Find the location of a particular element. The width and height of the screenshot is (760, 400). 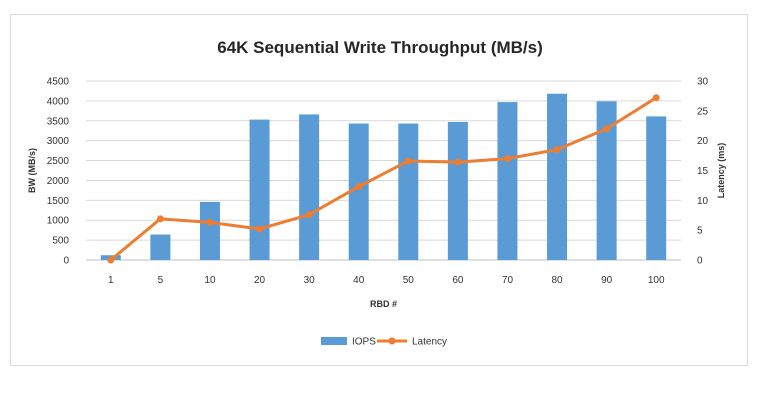

y-tick-label: 4500 is located at coordinates (58, 82).